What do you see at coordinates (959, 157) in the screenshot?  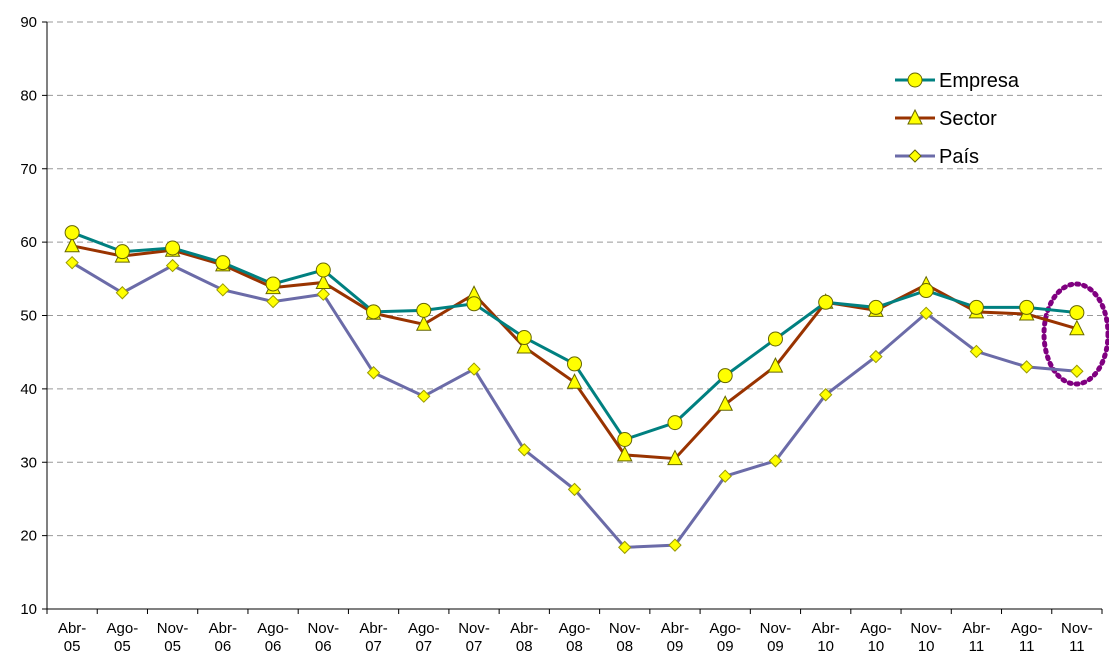 I see `legend-label: País` at bounding box center [959, 157].